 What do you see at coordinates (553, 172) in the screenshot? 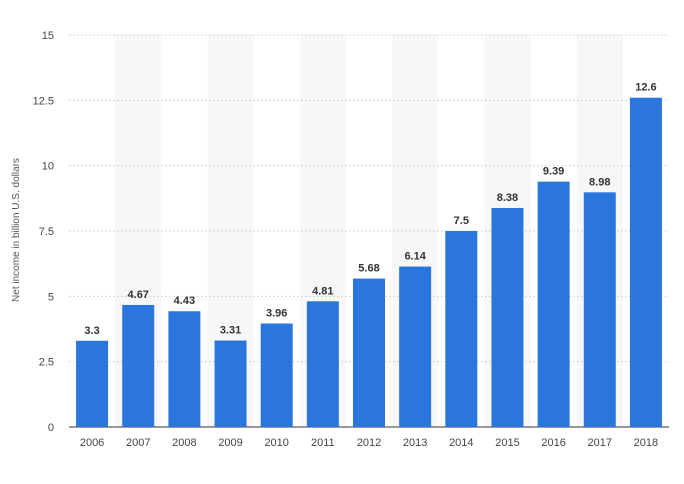
I see `data-label: 9.39` at bounding box center [553, 172].